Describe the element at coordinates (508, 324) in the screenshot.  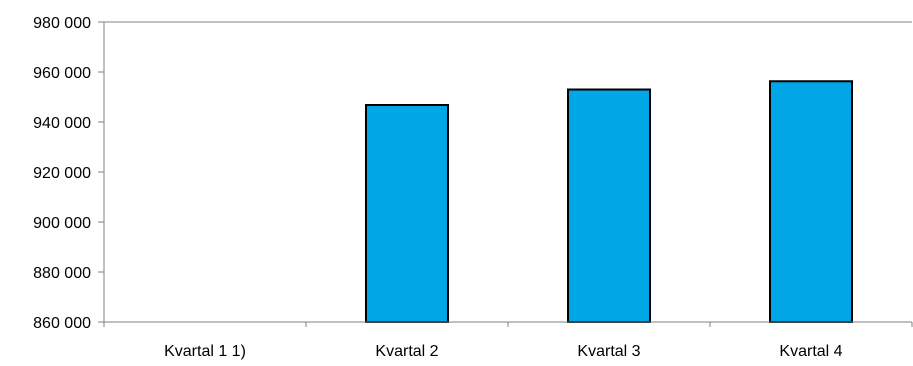
I see `x-axis-ticks` at that location.